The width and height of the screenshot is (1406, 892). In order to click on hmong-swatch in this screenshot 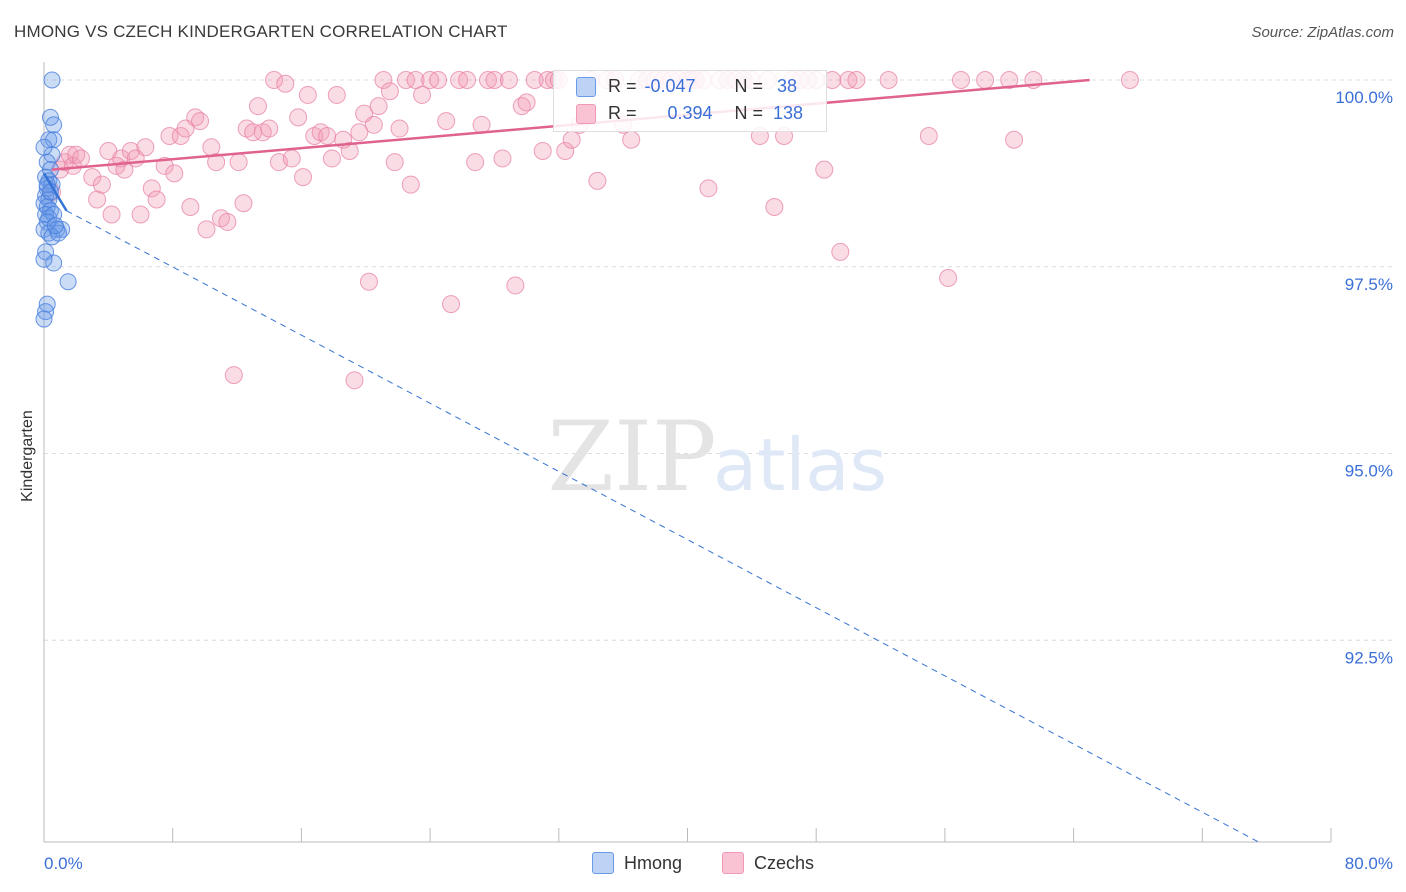, I will do `click(586, 86)`.